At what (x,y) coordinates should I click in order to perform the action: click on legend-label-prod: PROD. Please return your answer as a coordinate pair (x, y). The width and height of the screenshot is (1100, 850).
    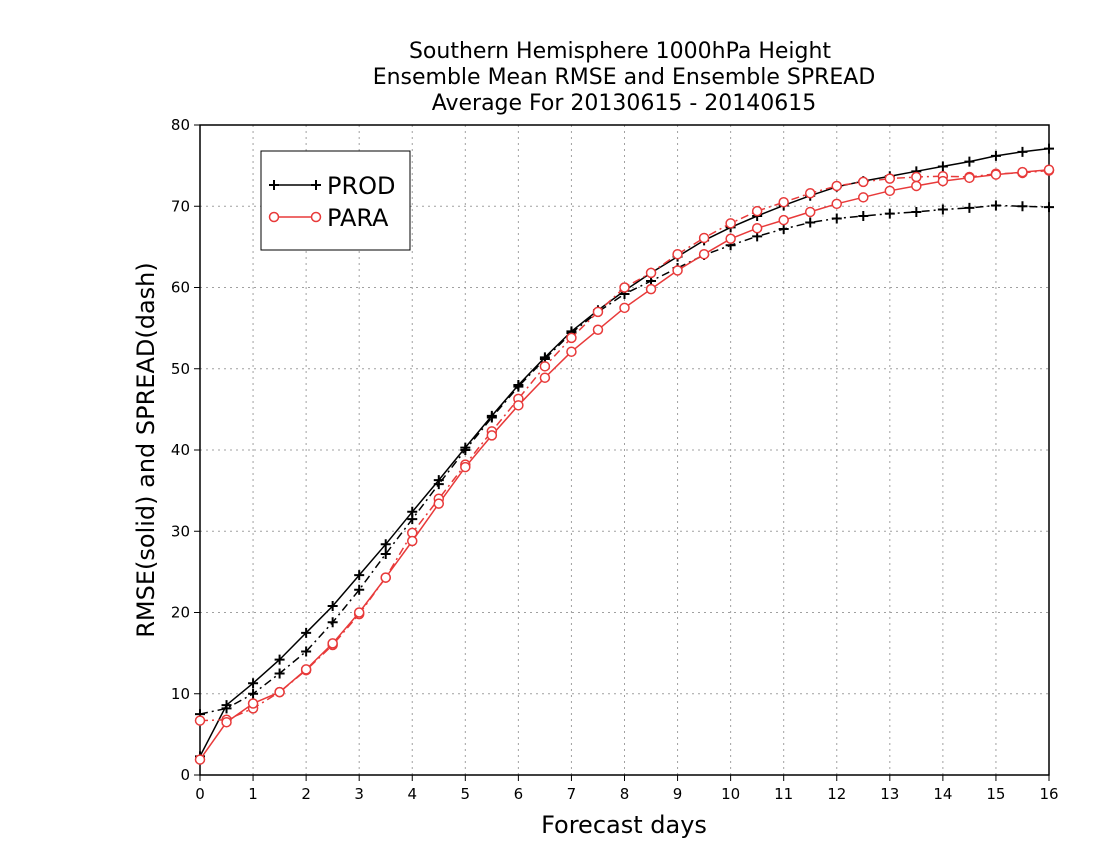
    Looking at the image, I should click on (361, 186).